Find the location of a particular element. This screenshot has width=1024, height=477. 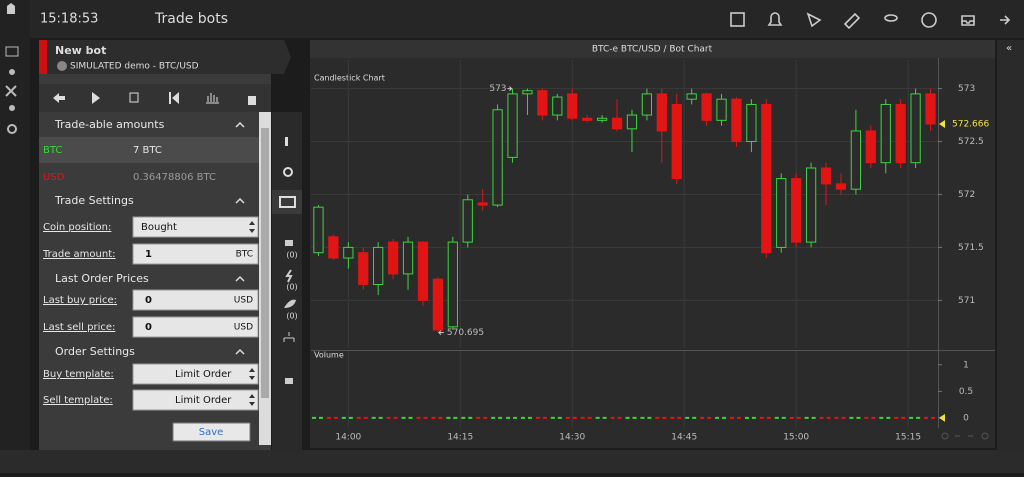

nav-user is located at coordinates (12, 108).